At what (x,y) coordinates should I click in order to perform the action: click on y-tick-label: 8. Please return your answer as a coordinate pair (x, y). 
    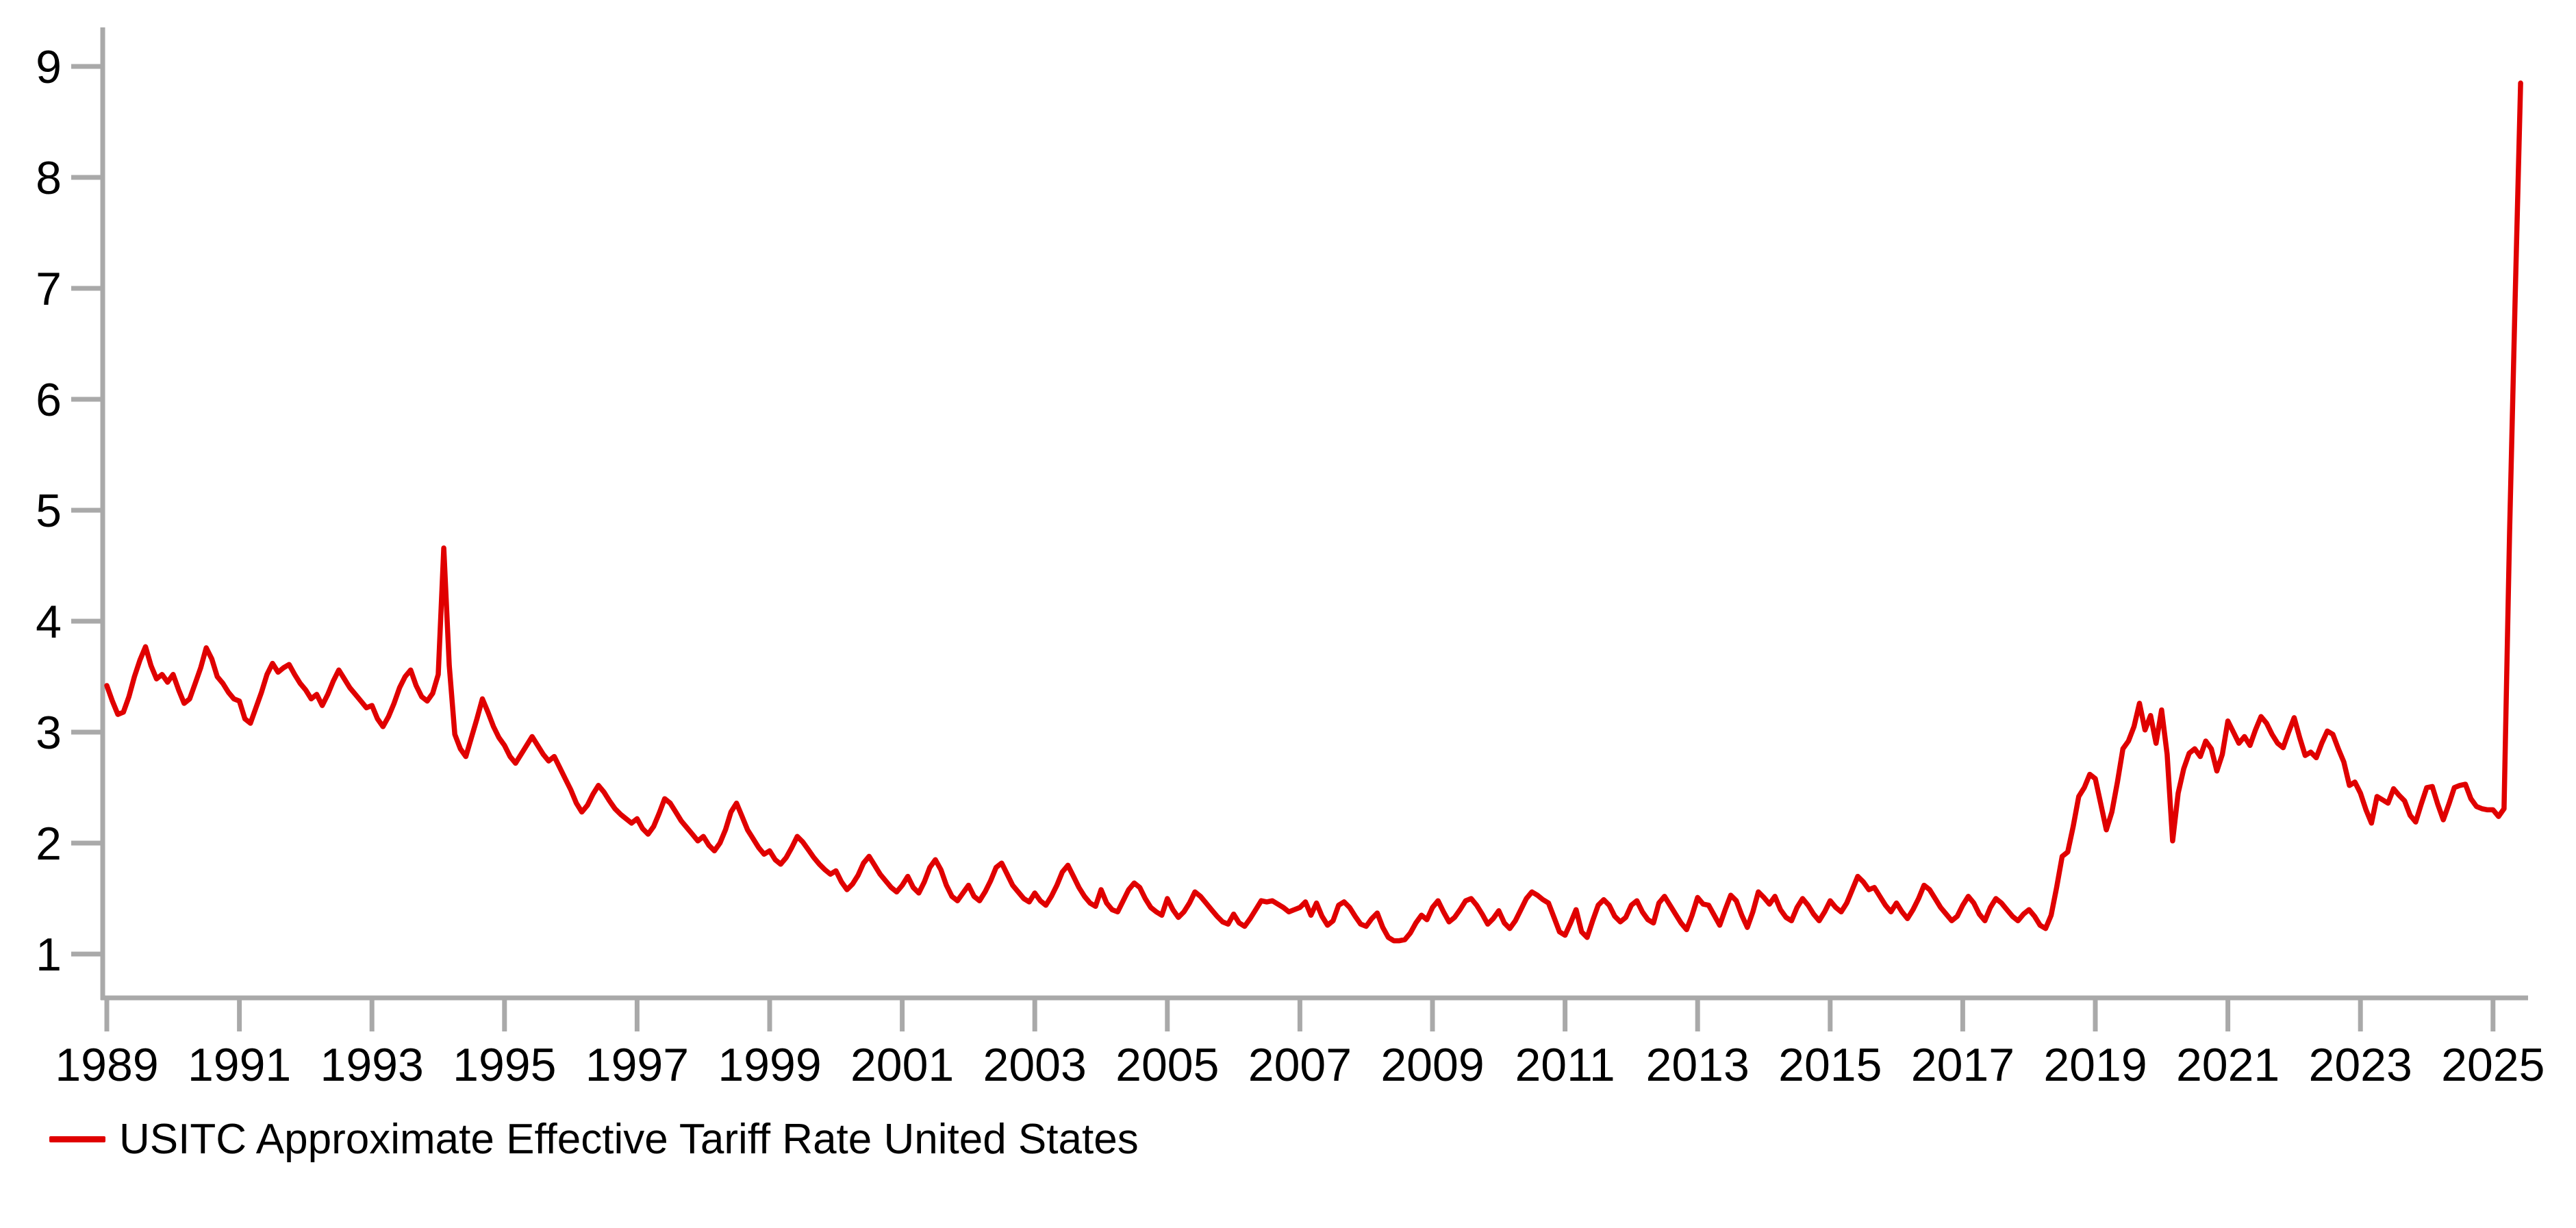
    Looking at the image, I should click on (49, 178).